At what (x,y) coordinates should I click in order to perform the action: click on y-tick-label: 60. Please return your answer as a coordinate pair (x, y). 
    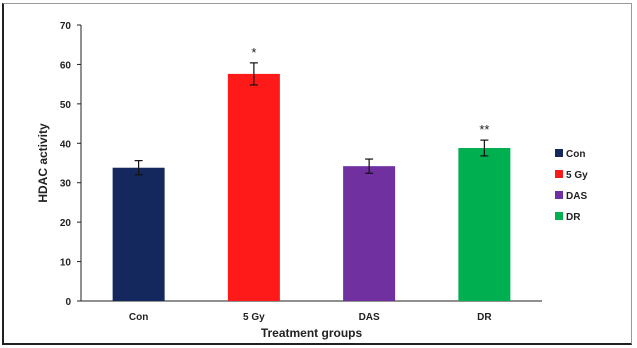
    Looking at the image, I should click on (66, 65).